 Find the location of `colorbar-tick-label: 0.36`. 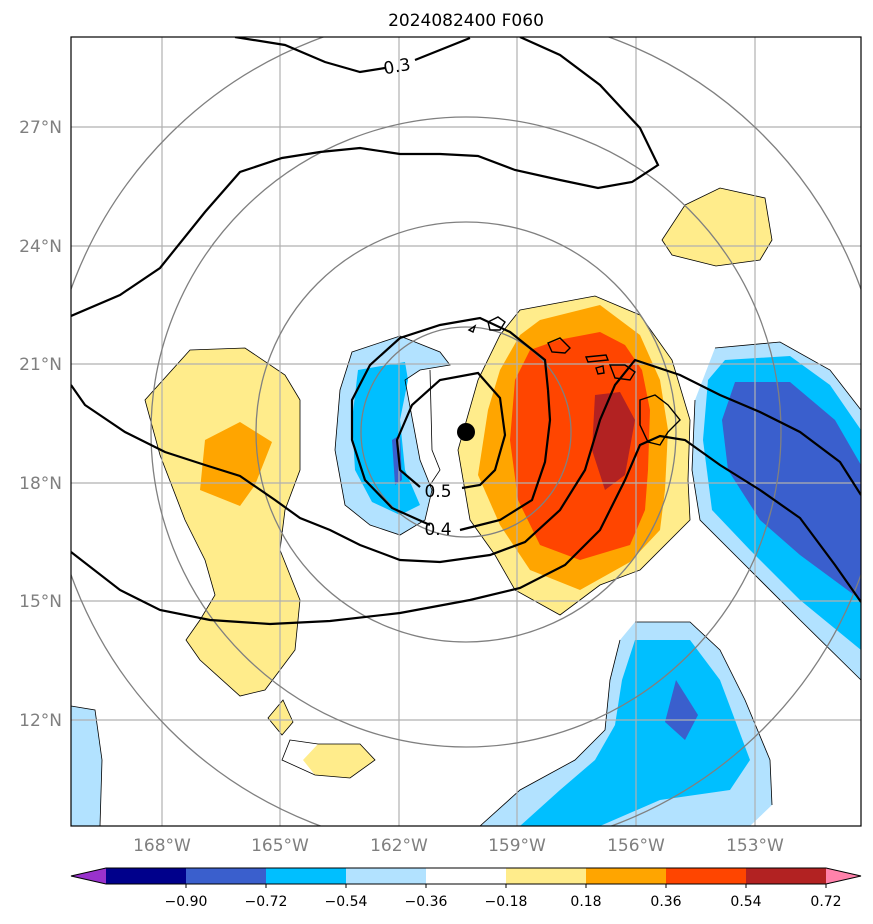

colorbar-tick-label: 0.36 is located at coordinates (665, 902).